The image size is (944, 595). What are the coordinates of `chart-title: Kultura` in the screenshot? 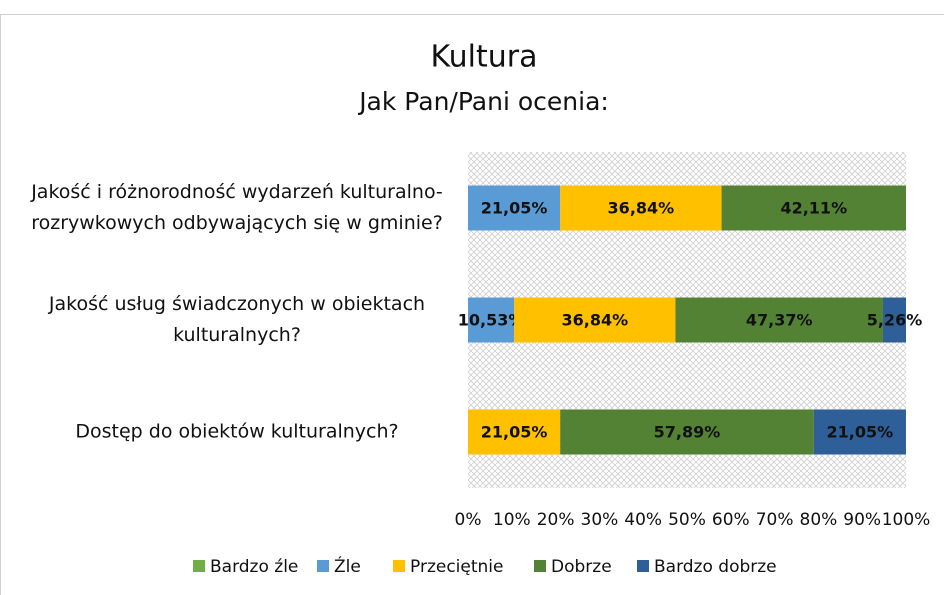 It's located at (483, 57).